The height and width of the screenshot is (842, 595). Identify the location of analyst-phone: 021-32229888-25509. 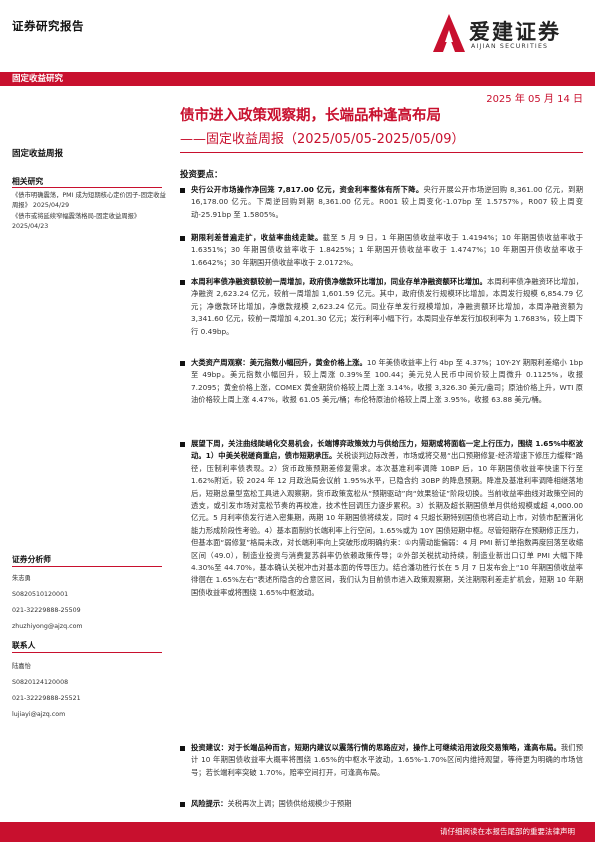
(46, 610).